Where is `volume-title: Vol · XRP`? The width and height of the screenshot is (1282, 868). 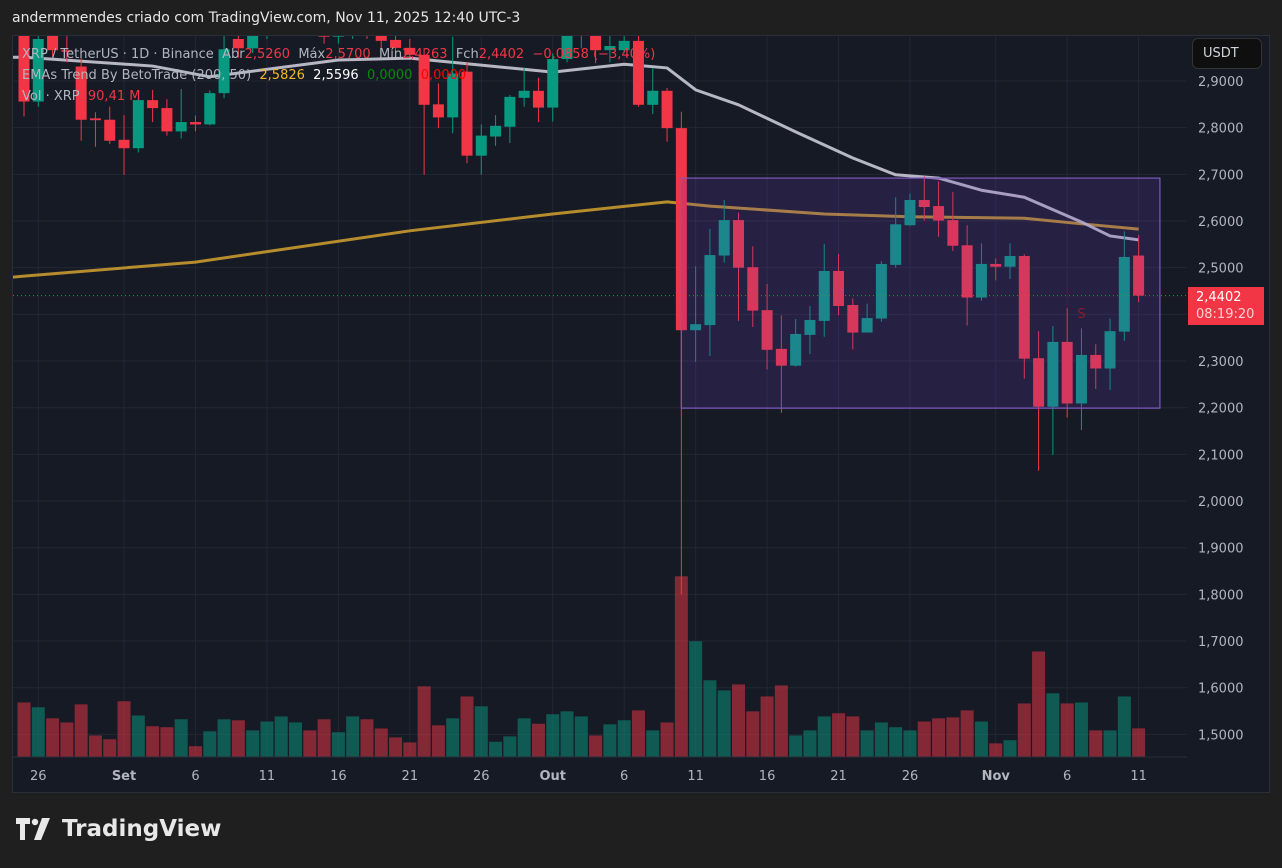
volume-title: Vol · XRP is located at coordinates (51, 96).